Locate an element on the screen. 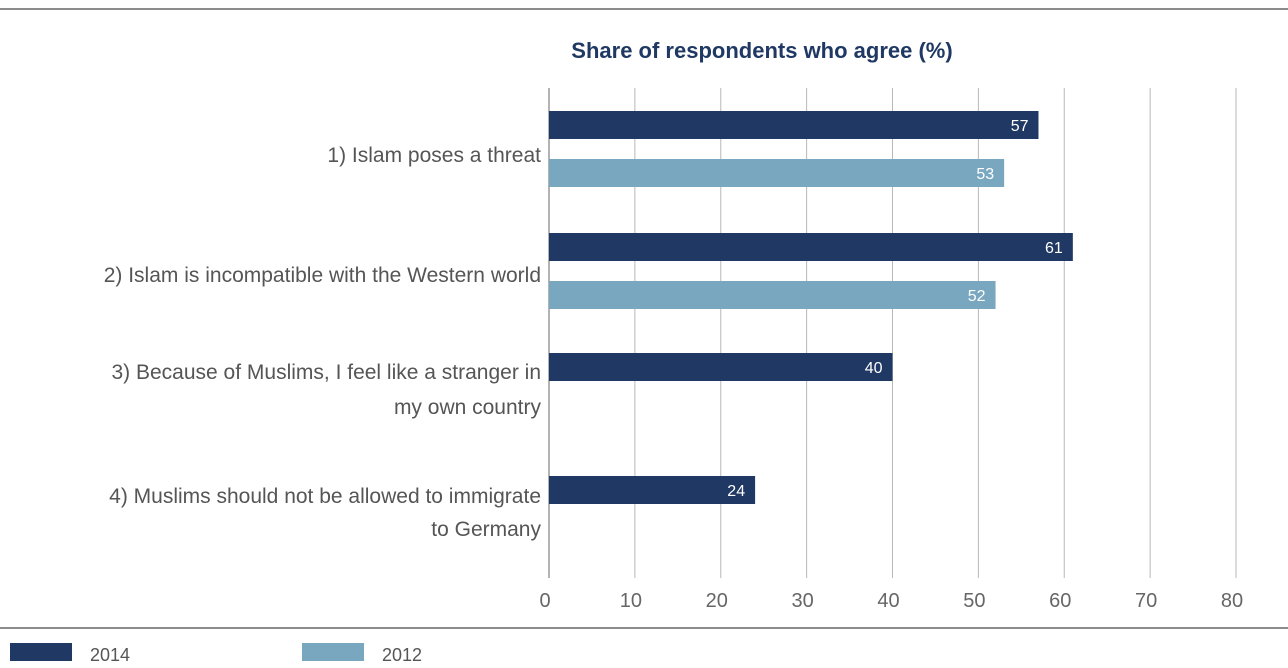 The width and height of the screenshot is (1288, 668). x-tick-label: 50 is located at coordinates (974, 601).